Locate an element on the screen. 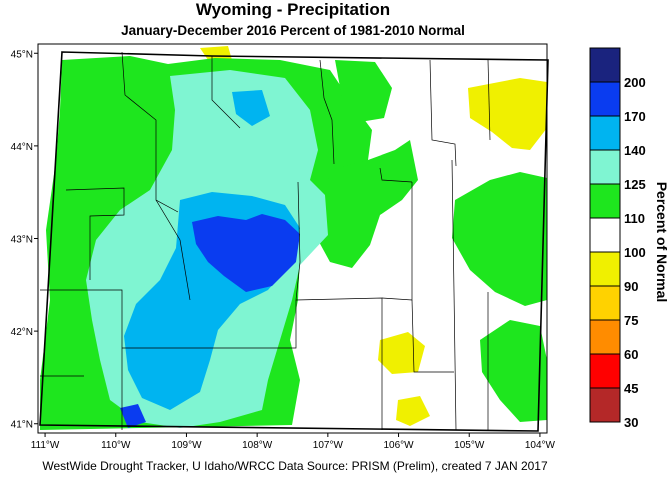  legend-title: Percent of Normal is located at coordinates (661, 242).